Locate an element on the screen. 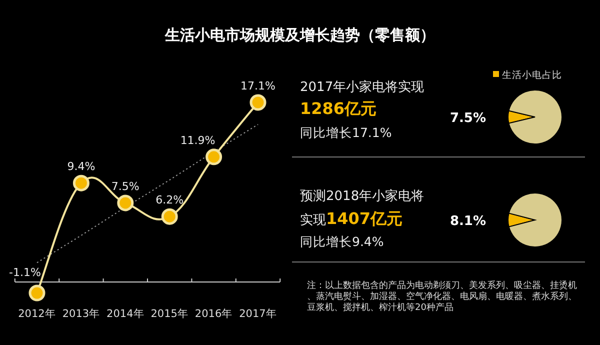  text: 预测2018年小家电将 is located at coordinates (362, 196).